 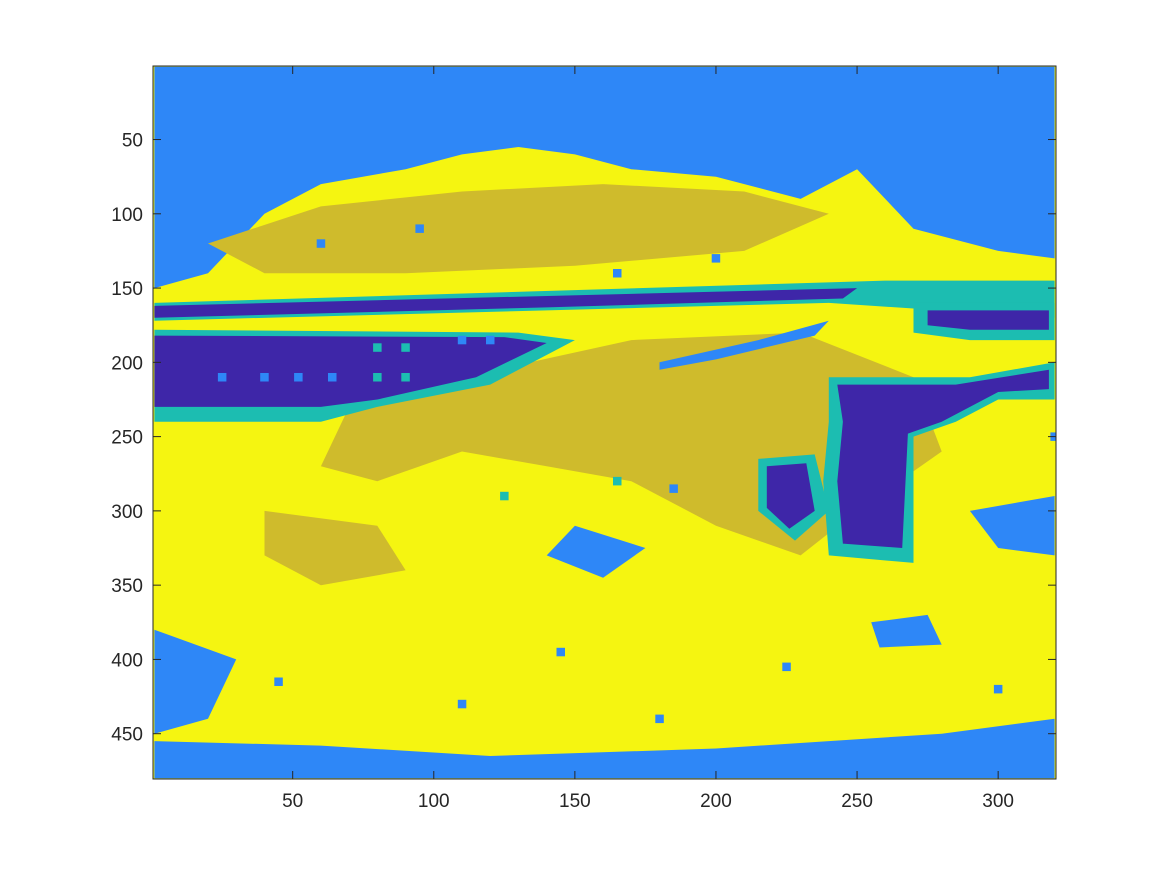 I want to click on y-tick-label: 150, so click(x=127, y=289).